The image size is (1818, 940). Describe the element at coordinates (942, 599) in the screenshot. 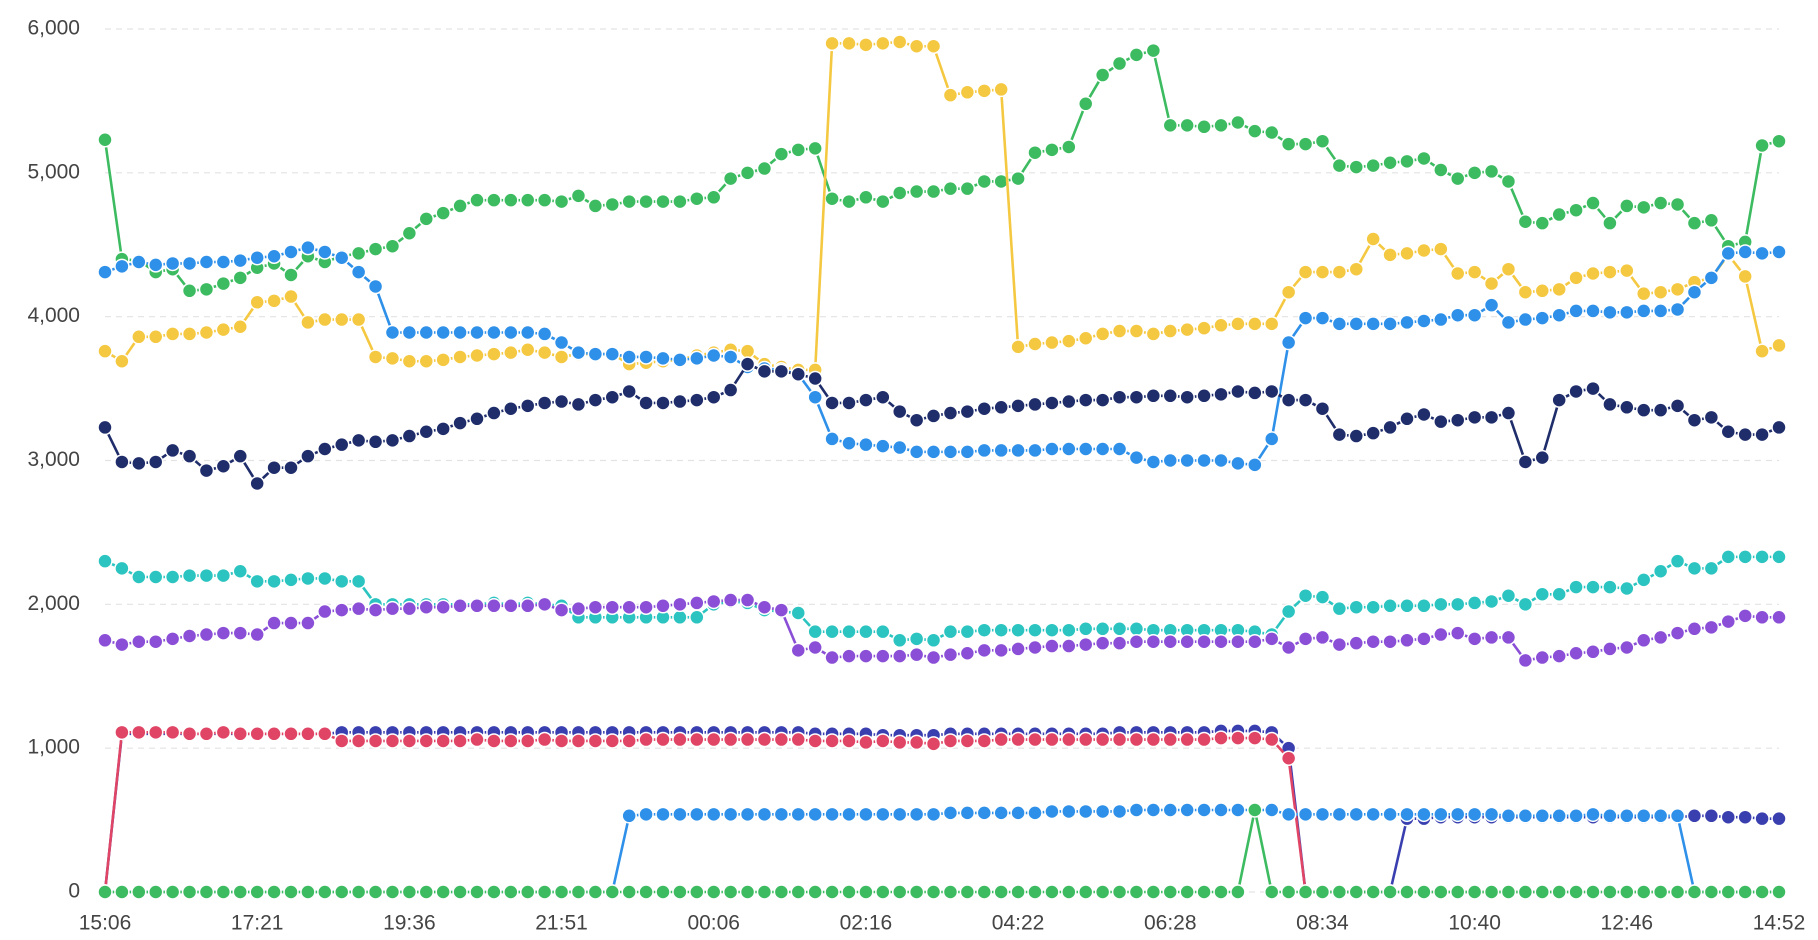

I see `series` at that location.